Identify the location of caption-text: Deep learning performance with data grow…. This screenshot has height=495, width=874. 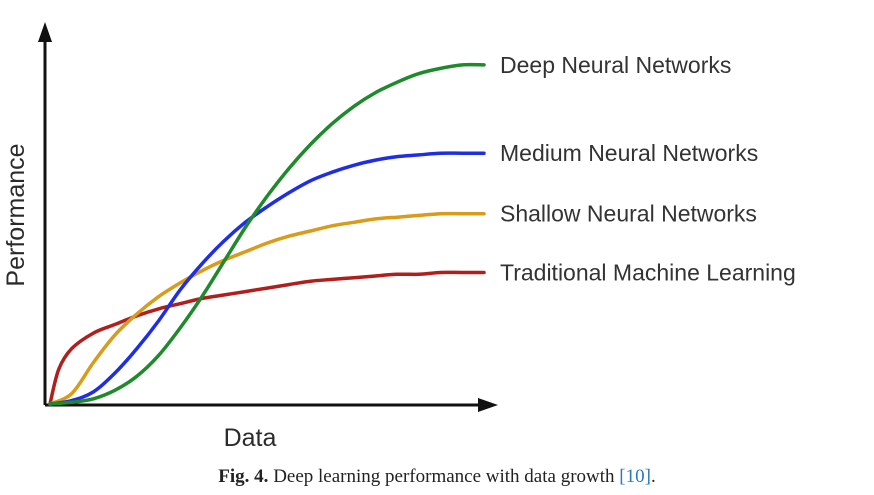
(444, 476).